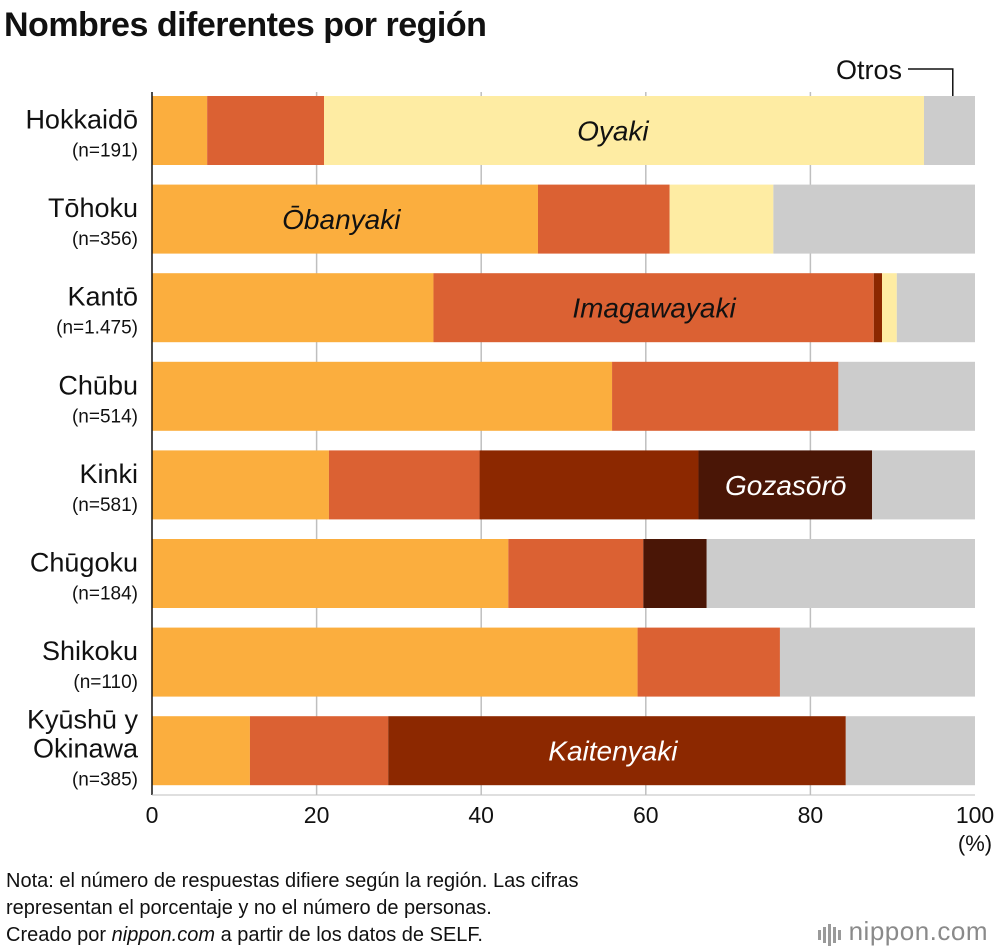 The width and height of the screenshot is (1000, 950). I want to click on series-annotation: Ōbanyaki, so click(341, 219).